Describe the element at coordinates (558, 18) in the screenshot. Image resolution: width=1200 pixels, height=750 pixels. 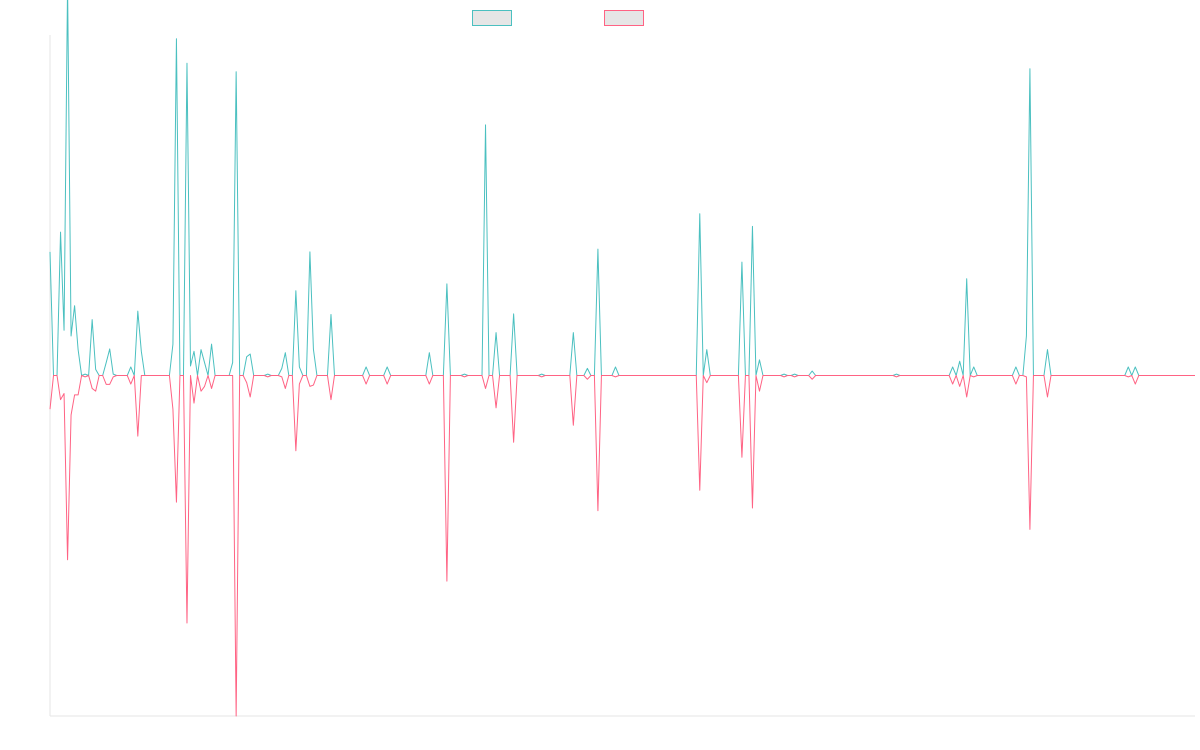
I see `legend` at that location.